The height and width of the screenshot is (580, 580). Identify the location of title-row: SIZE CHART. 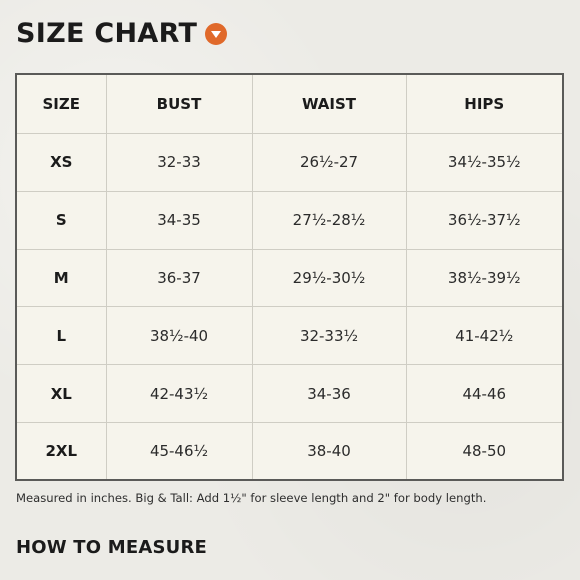
(122, 33).